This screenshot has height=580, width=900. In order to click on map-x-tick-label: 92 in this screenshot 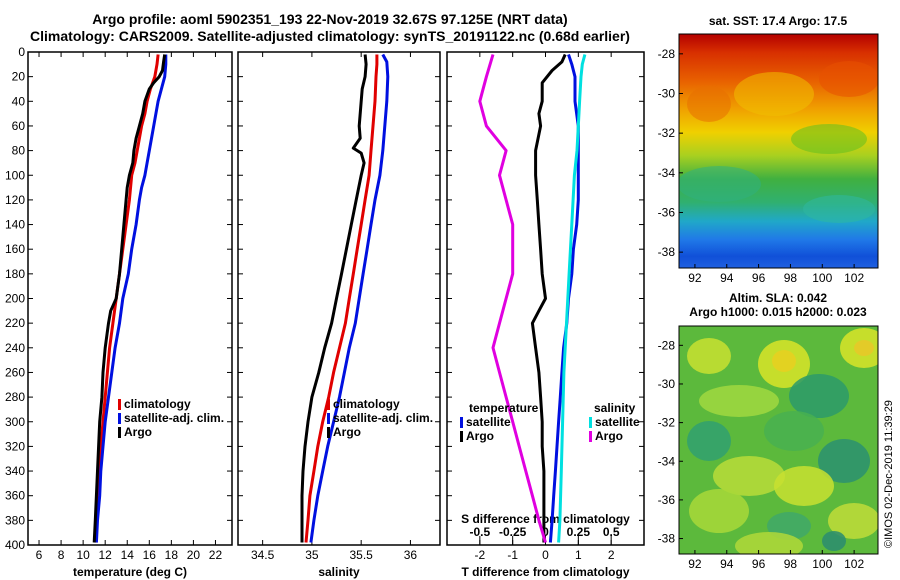, I will do `click(695, 564)`.